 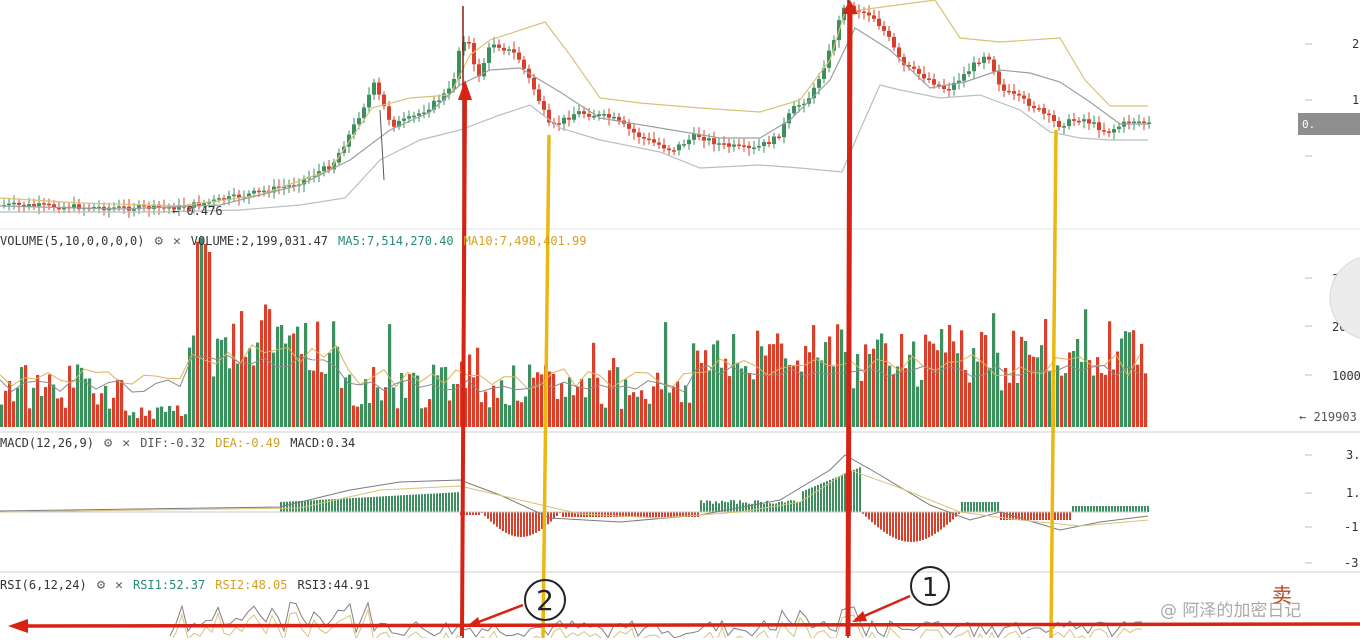 What do you see at coordinates (930, 588) in the screenshot?
I see `circle-annotation-1-number: 1` at bounding box center [930, 588].